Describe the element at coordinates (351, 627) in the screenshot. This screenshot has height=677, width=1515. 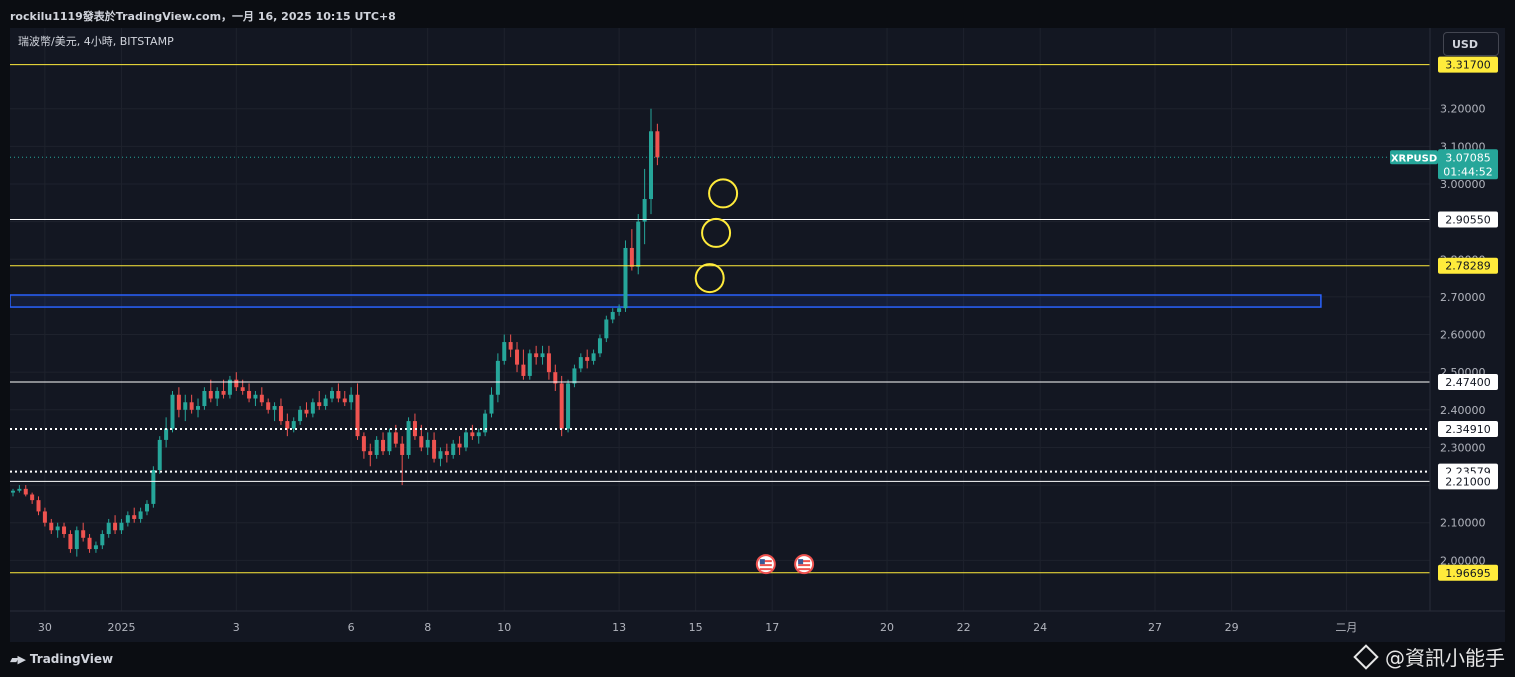
I see `x-tick-label: 6` at that location.